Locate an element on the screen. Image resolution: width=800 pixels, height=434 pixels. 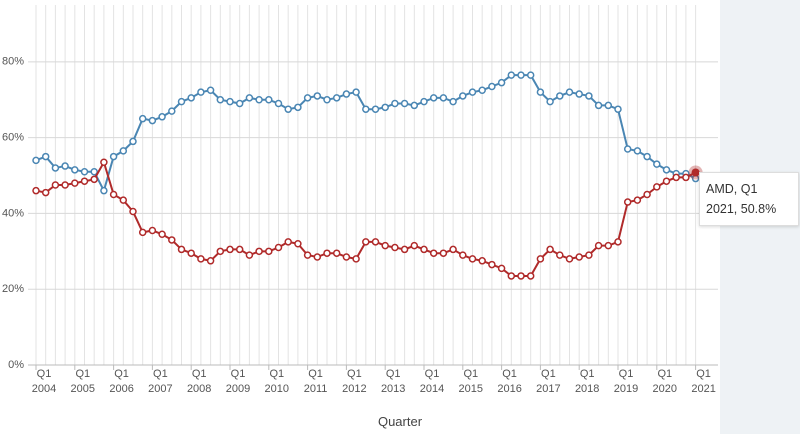
y-tick-label: 80% is located at coordinates (13, 62).